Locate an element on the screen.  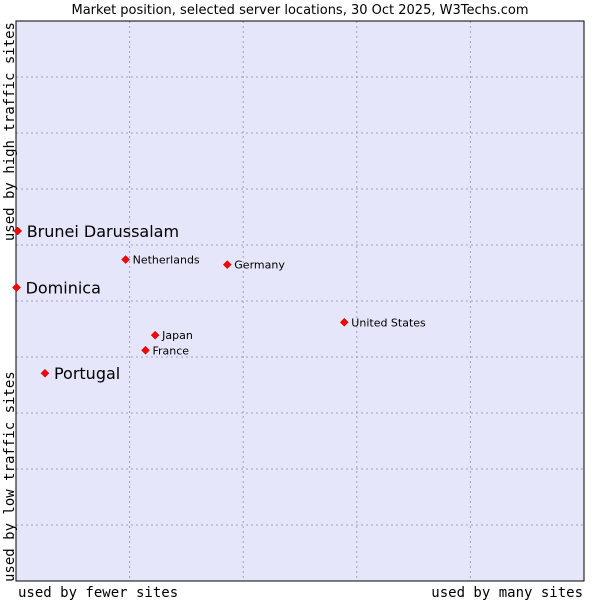
point-marker-dominica is located at coordinates (16, 287).